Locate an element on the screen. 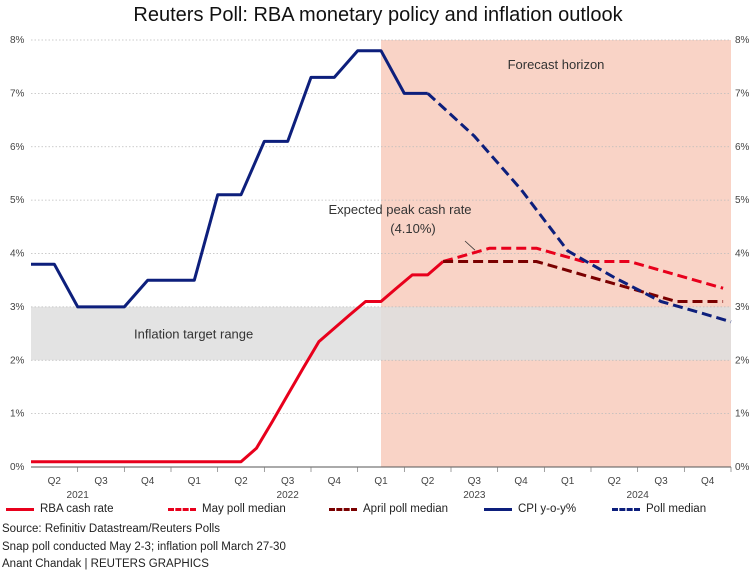 This screenshot has width=756, height=570. legend-item-may-poll-median: May poll median is located at coordinates (227, 509).